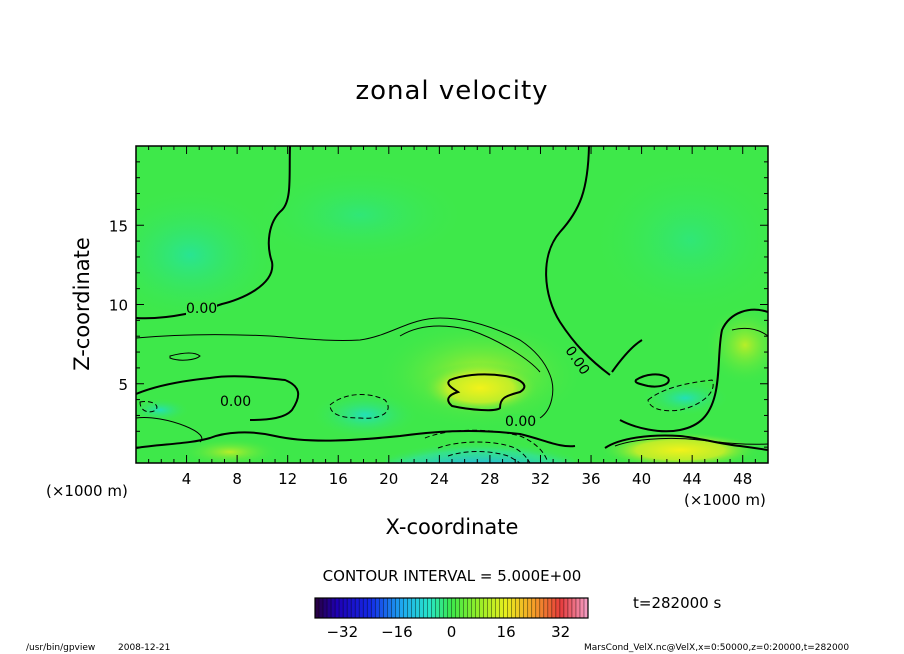 Image resolution: width=904 pixels, height=654 pixels. I want to click on colorbar-tick-label: 32, so click(560, 632).